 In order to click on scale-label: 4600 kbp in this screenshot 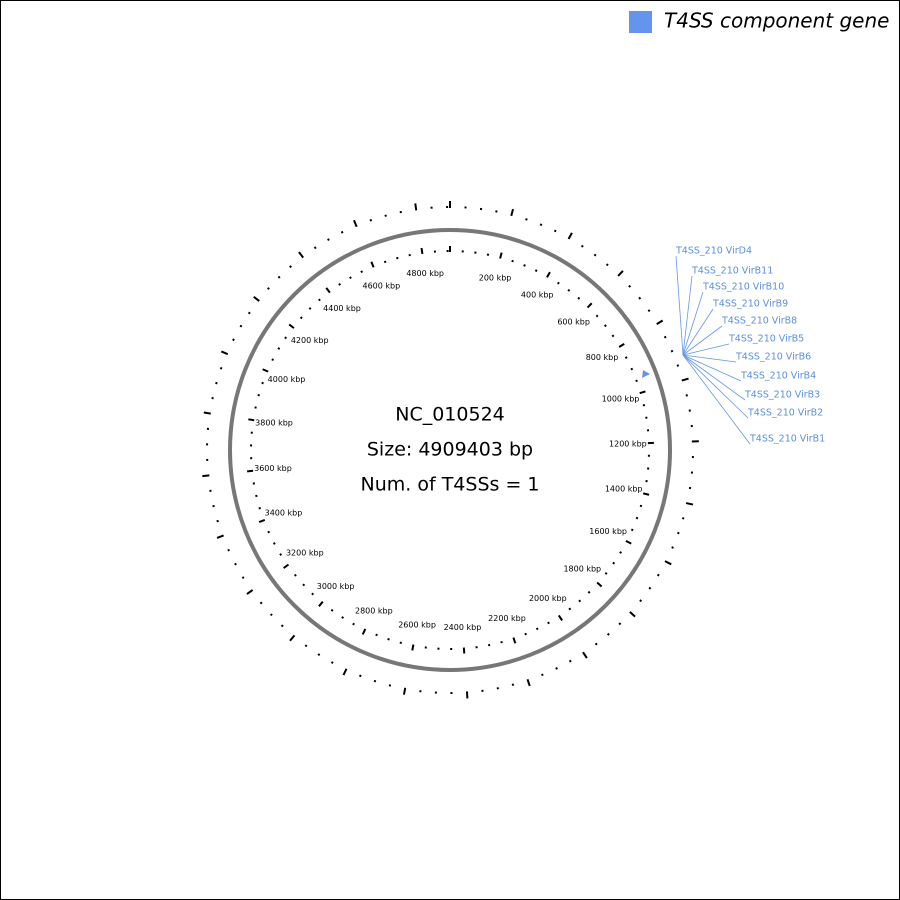, I will do `click(382, 285)`.